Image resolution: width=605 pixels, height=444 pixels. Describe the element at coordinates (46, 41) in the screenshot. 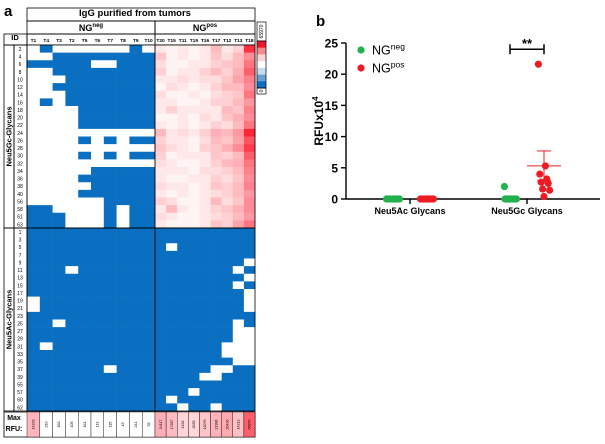

I see `column-label: T4` at that location.